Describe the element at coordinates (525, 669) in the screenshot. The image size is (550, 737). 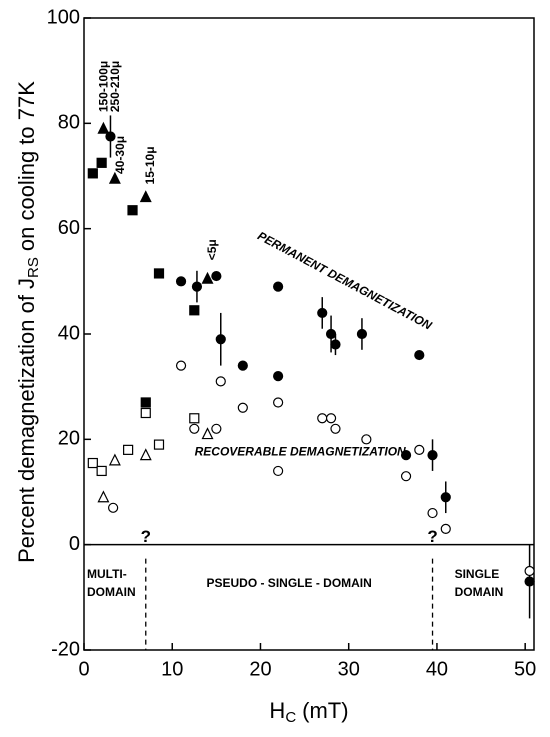
I see `x-tick-label: 50` at that location.